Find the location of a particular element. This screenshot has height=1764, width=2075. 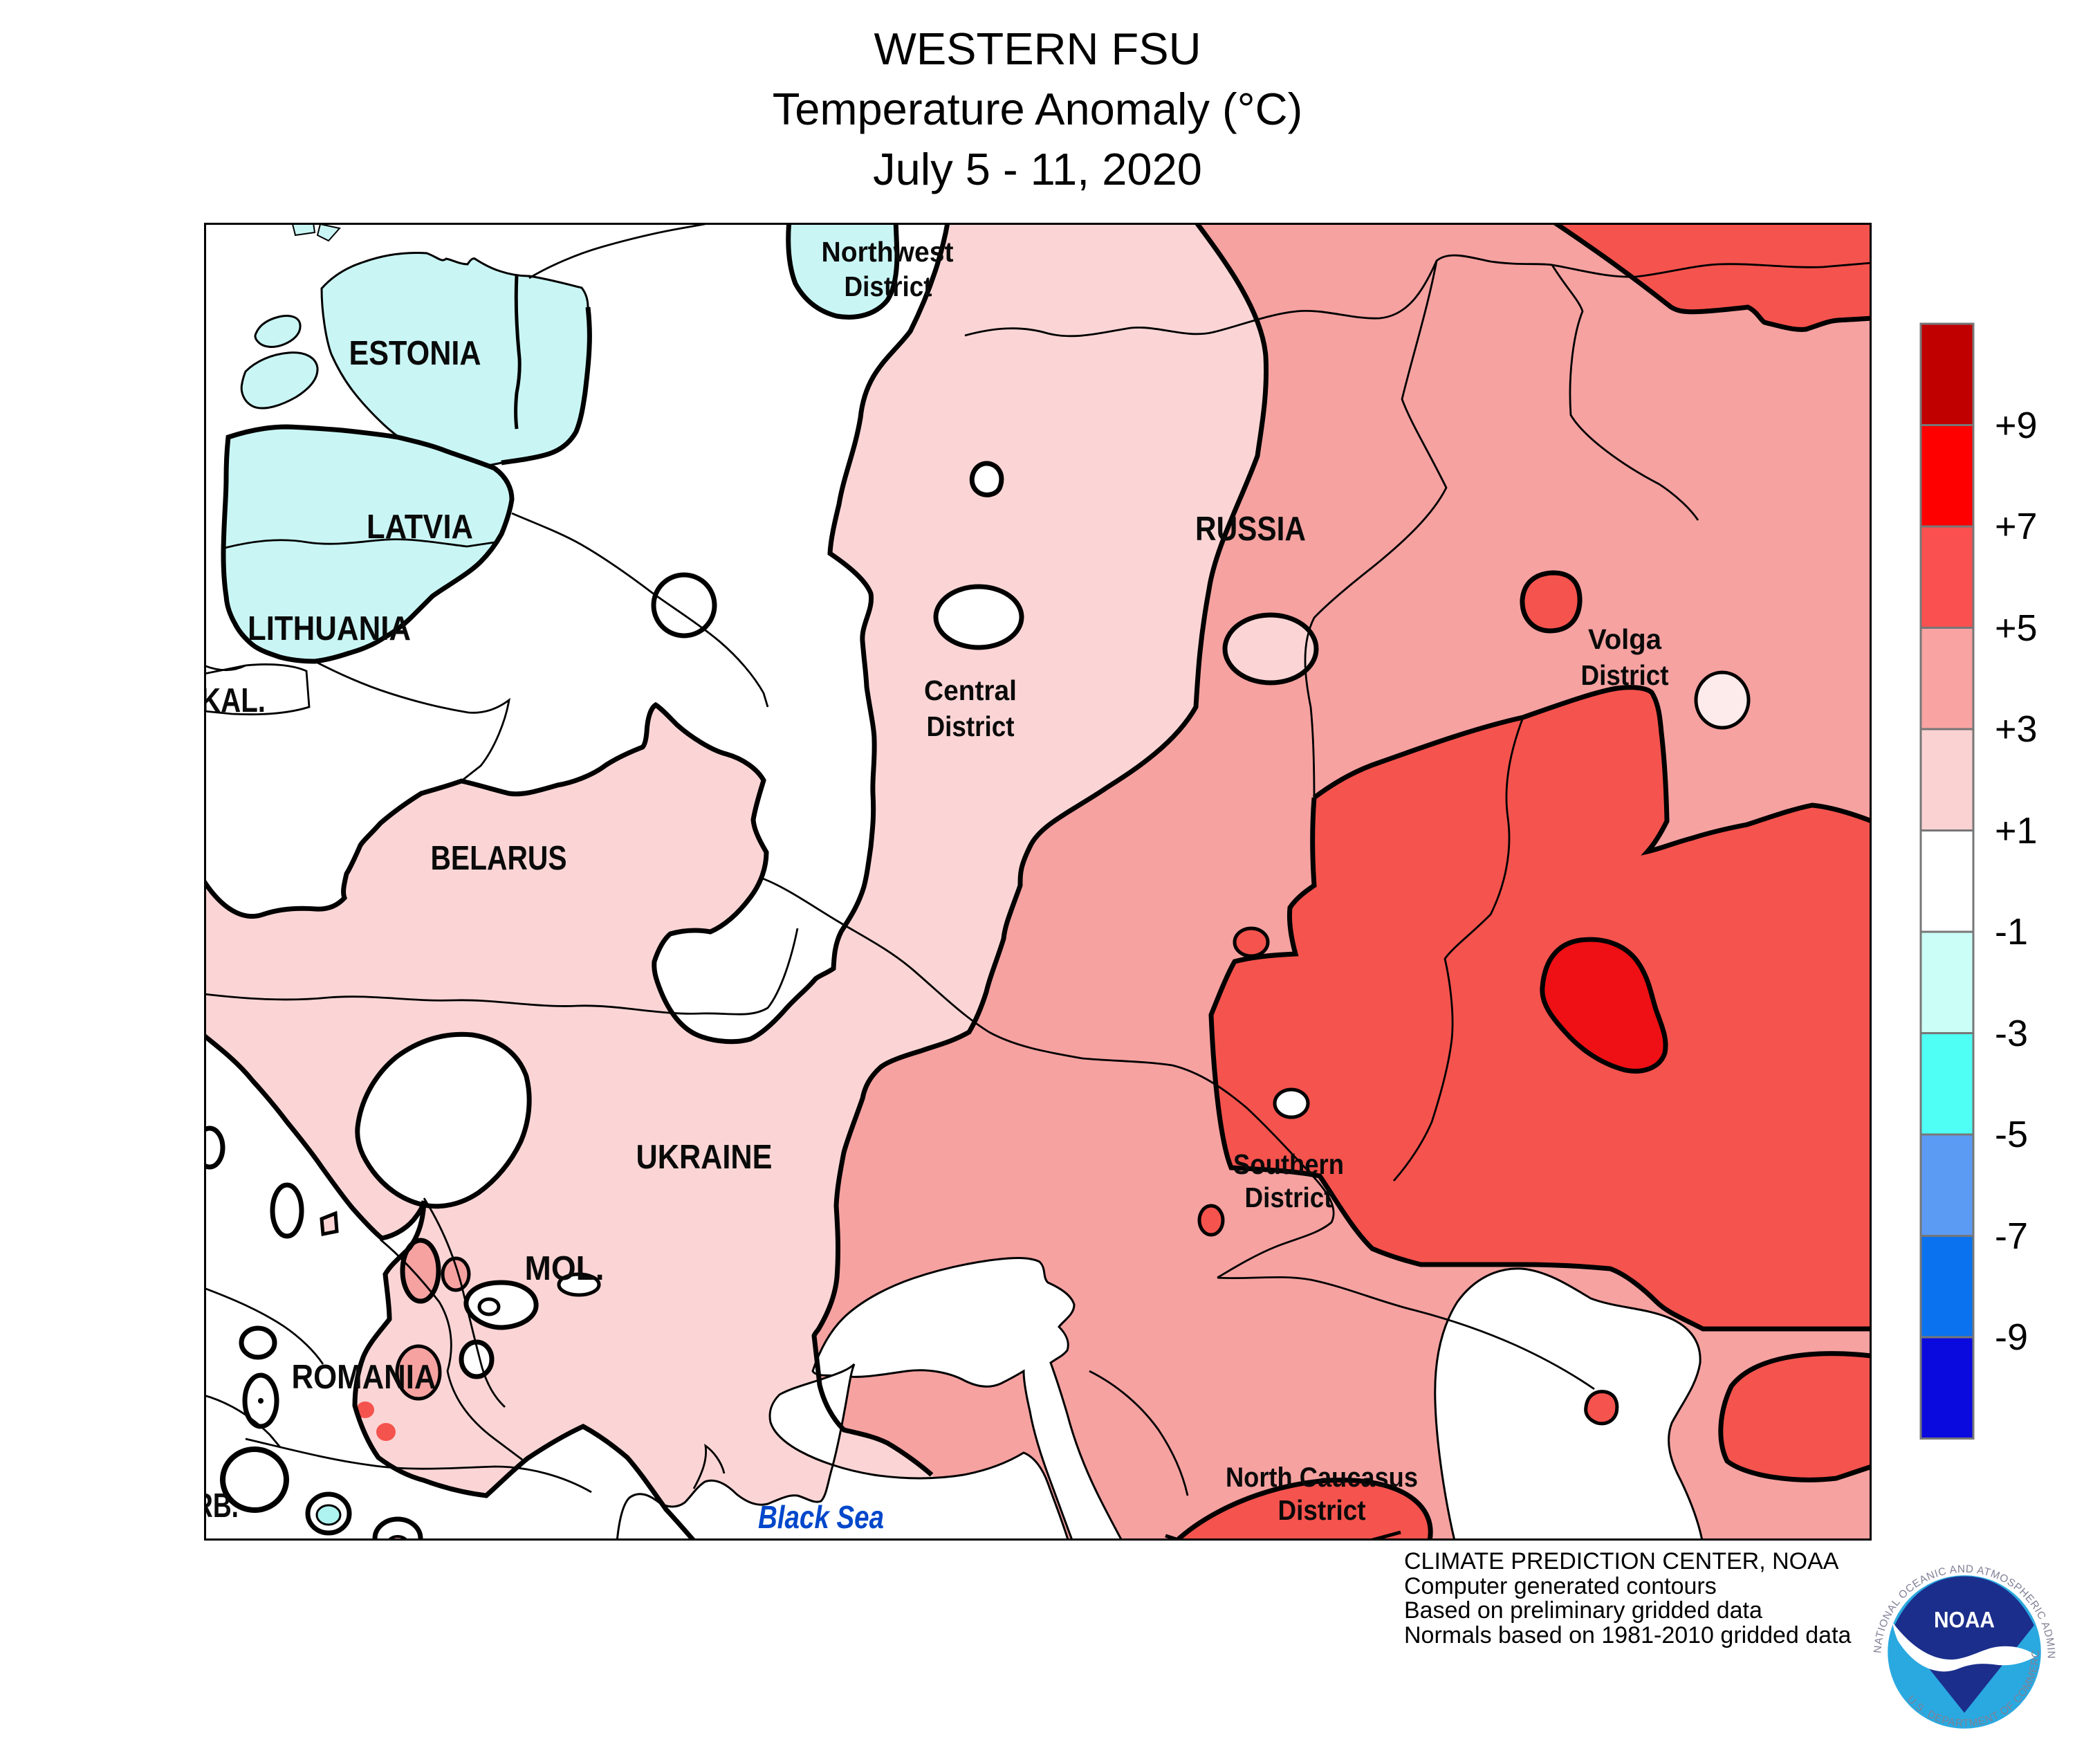

svg-text: Southern is located at coordinates (1288, 1164).